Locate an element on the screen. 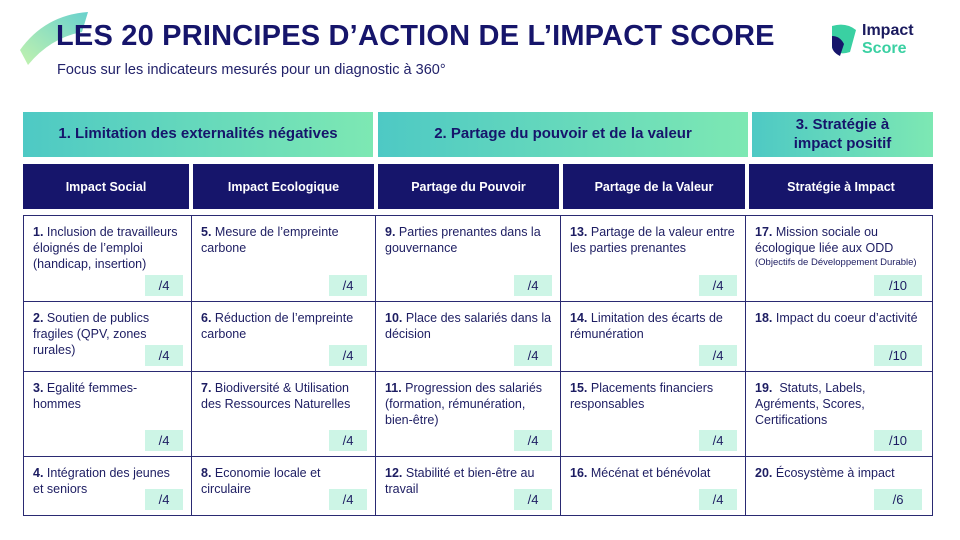 This screenshot has width=960, height=540. principle-label: Egalité femmes-hommes is located at coordinates (85, 396).